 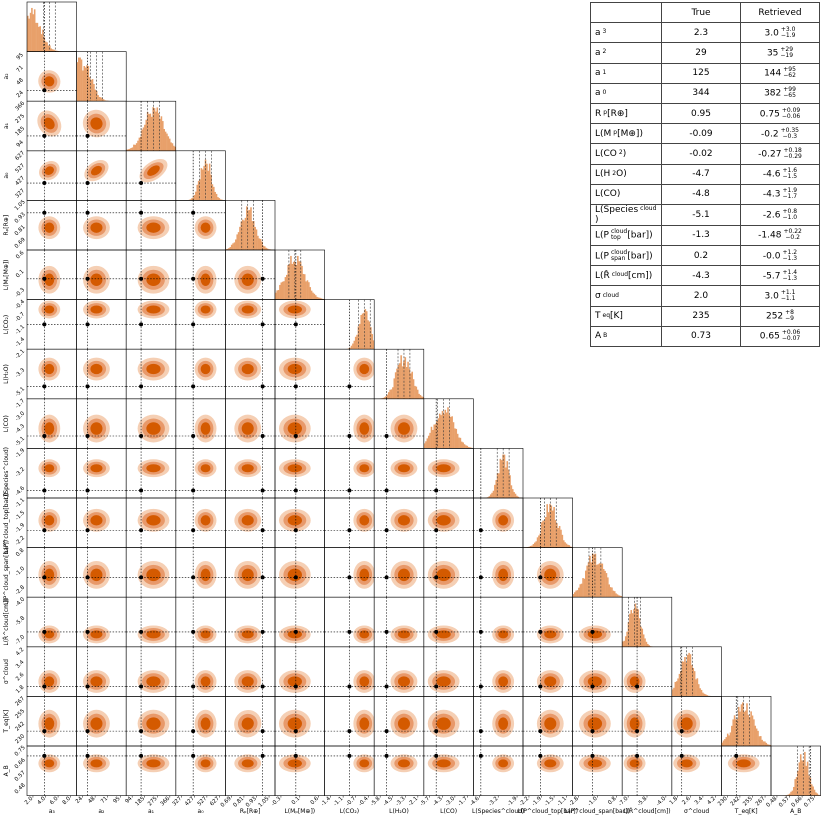 What do you see at coordinates (597, 811) in the screenshot?
I see `x-axis-label: L(P^cloud_span[bar])` at bounding box center [597, 811].